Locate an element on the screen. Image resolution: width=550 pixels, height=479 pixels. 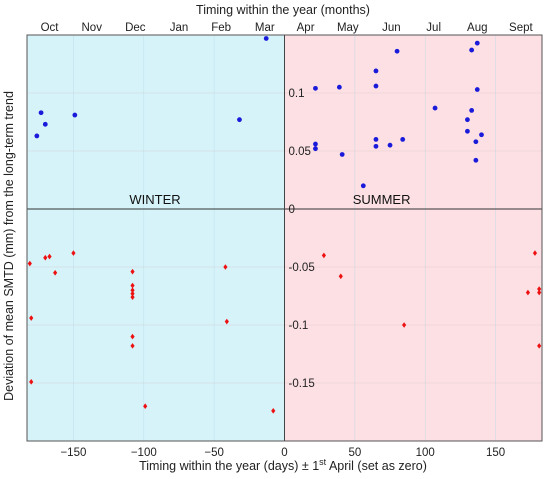
month-label: Aug is located at coordinates (477, 28).